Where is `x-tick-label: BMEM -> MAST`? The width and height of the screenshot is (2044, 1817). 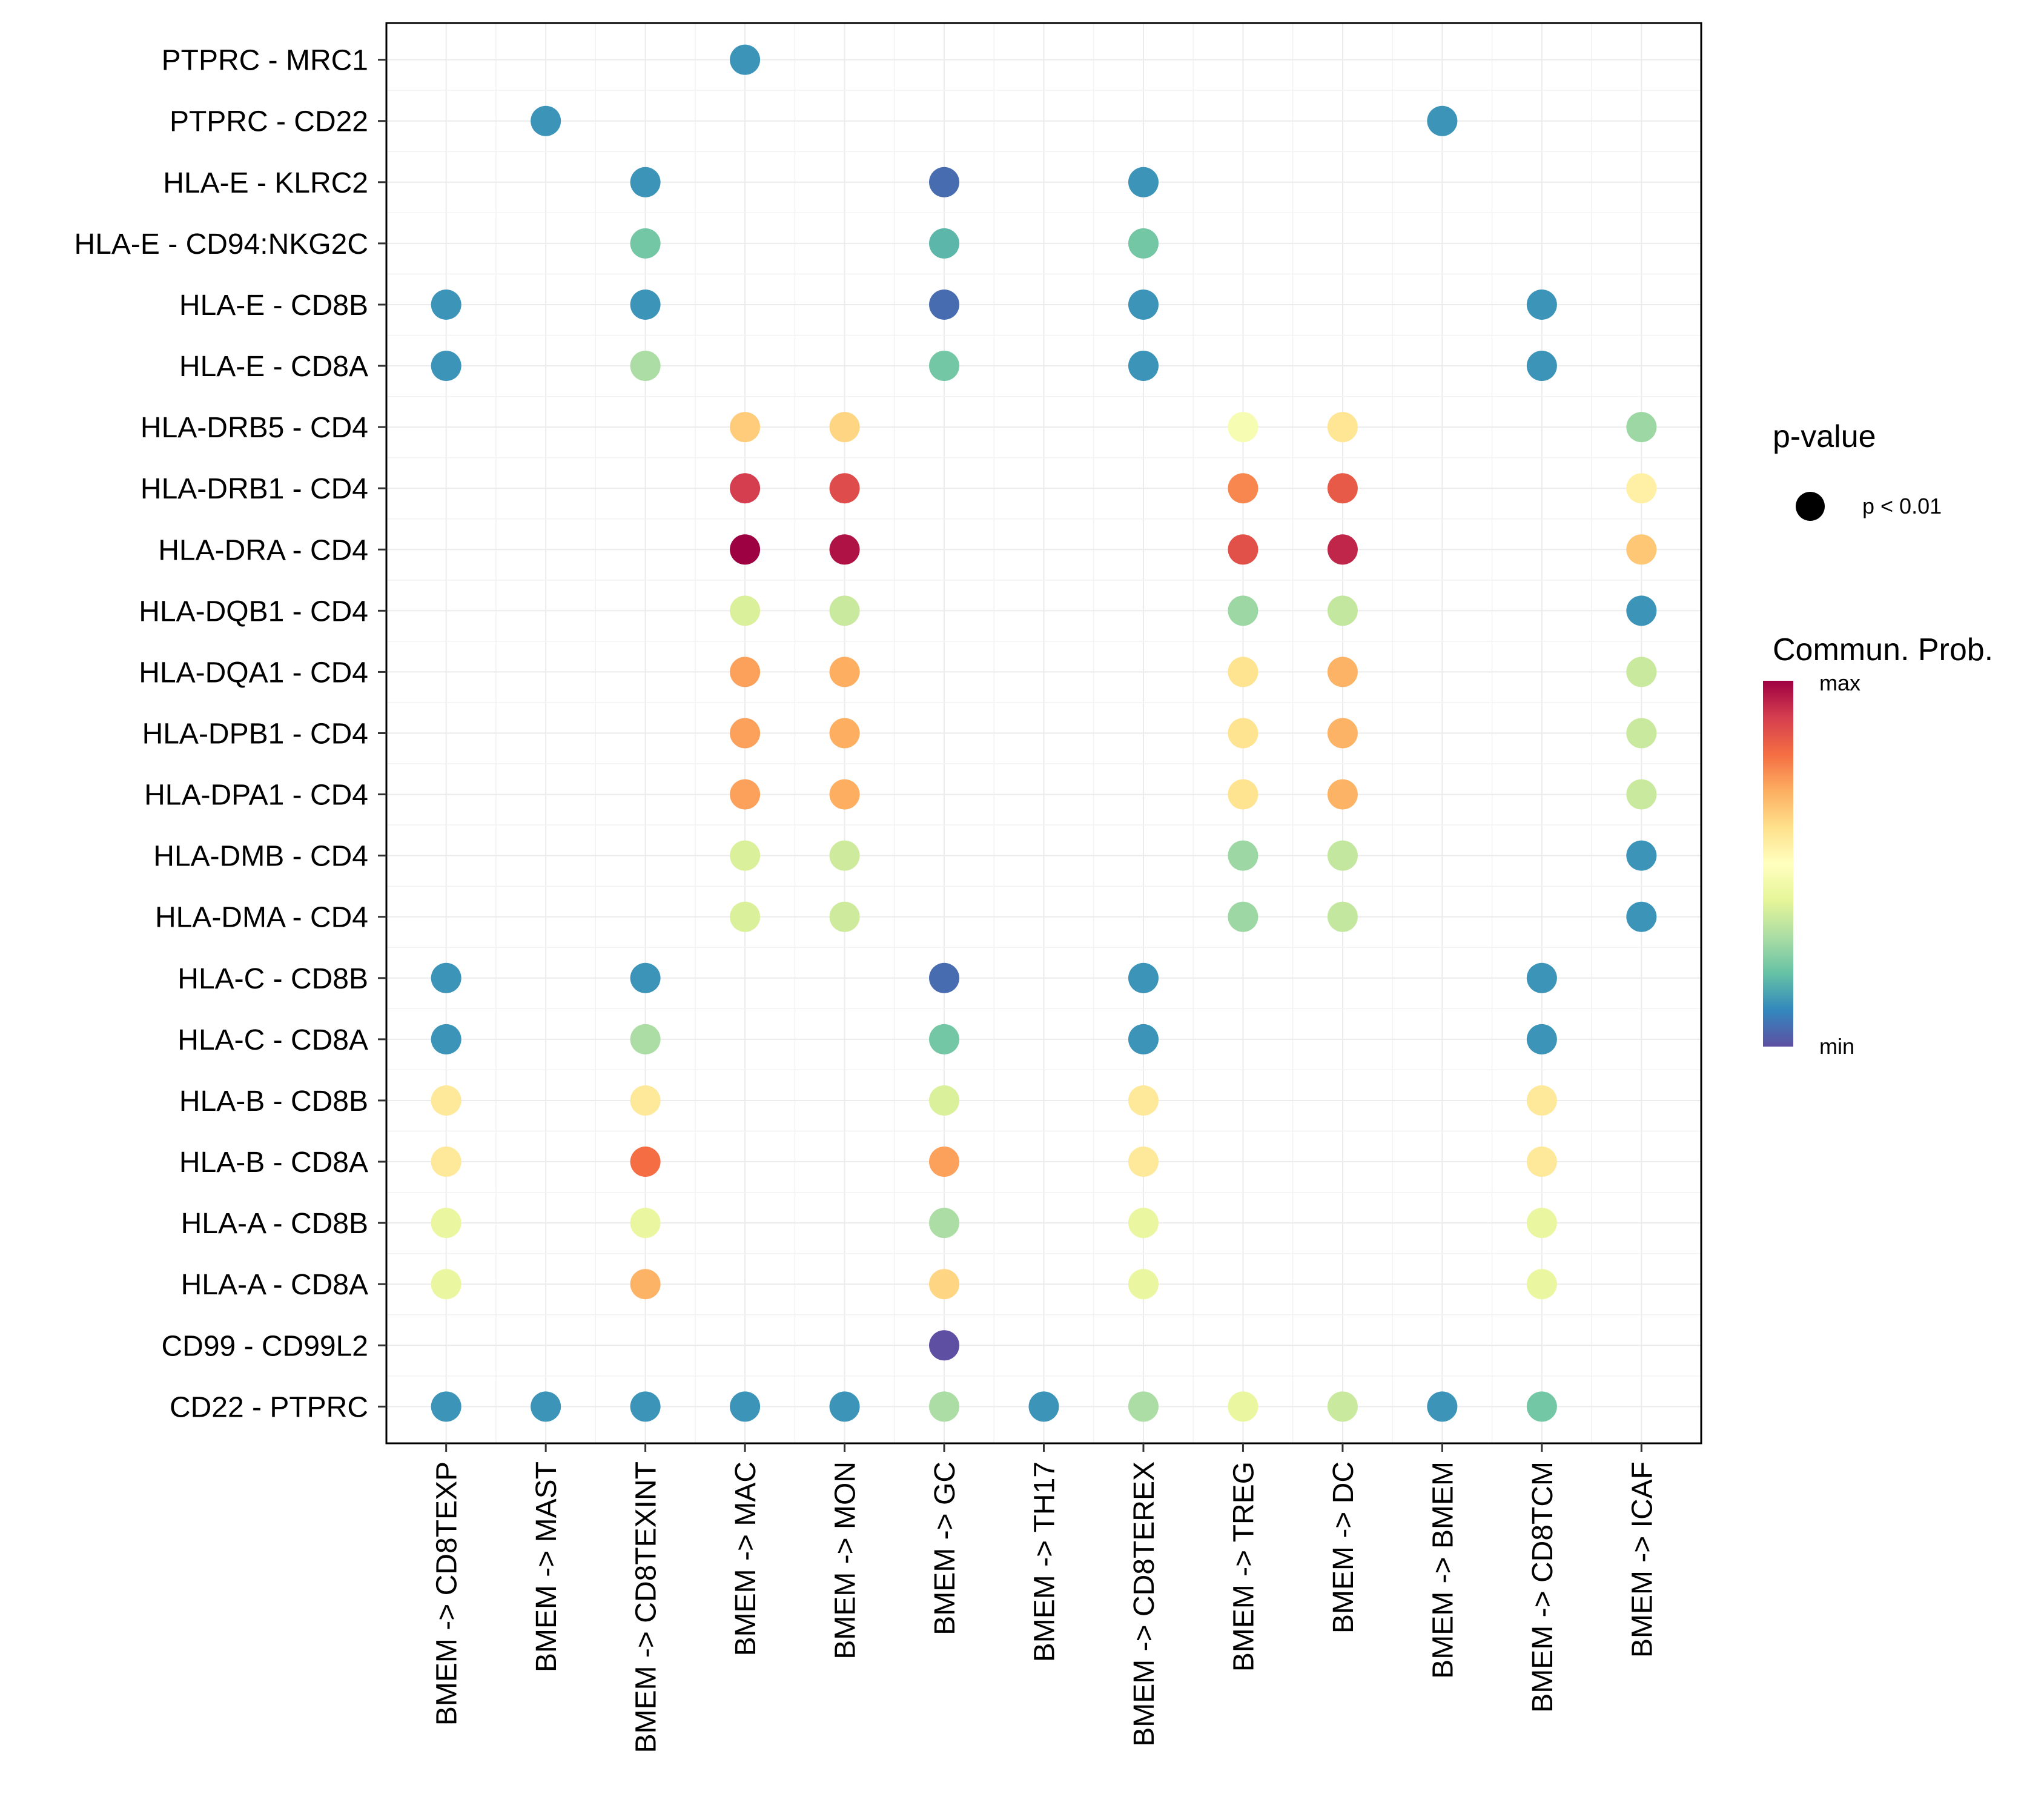
x-tick-label: BMEM -> MAST is located at coordinates (547, 1566).